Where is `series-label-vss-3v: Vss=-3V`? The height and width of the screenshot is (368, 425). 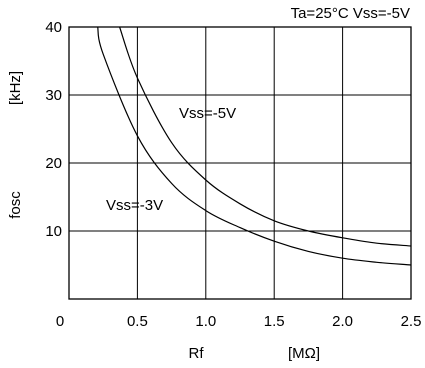
series-label-vss-3v: Vss=-3V is located at coordinates (134, 205).